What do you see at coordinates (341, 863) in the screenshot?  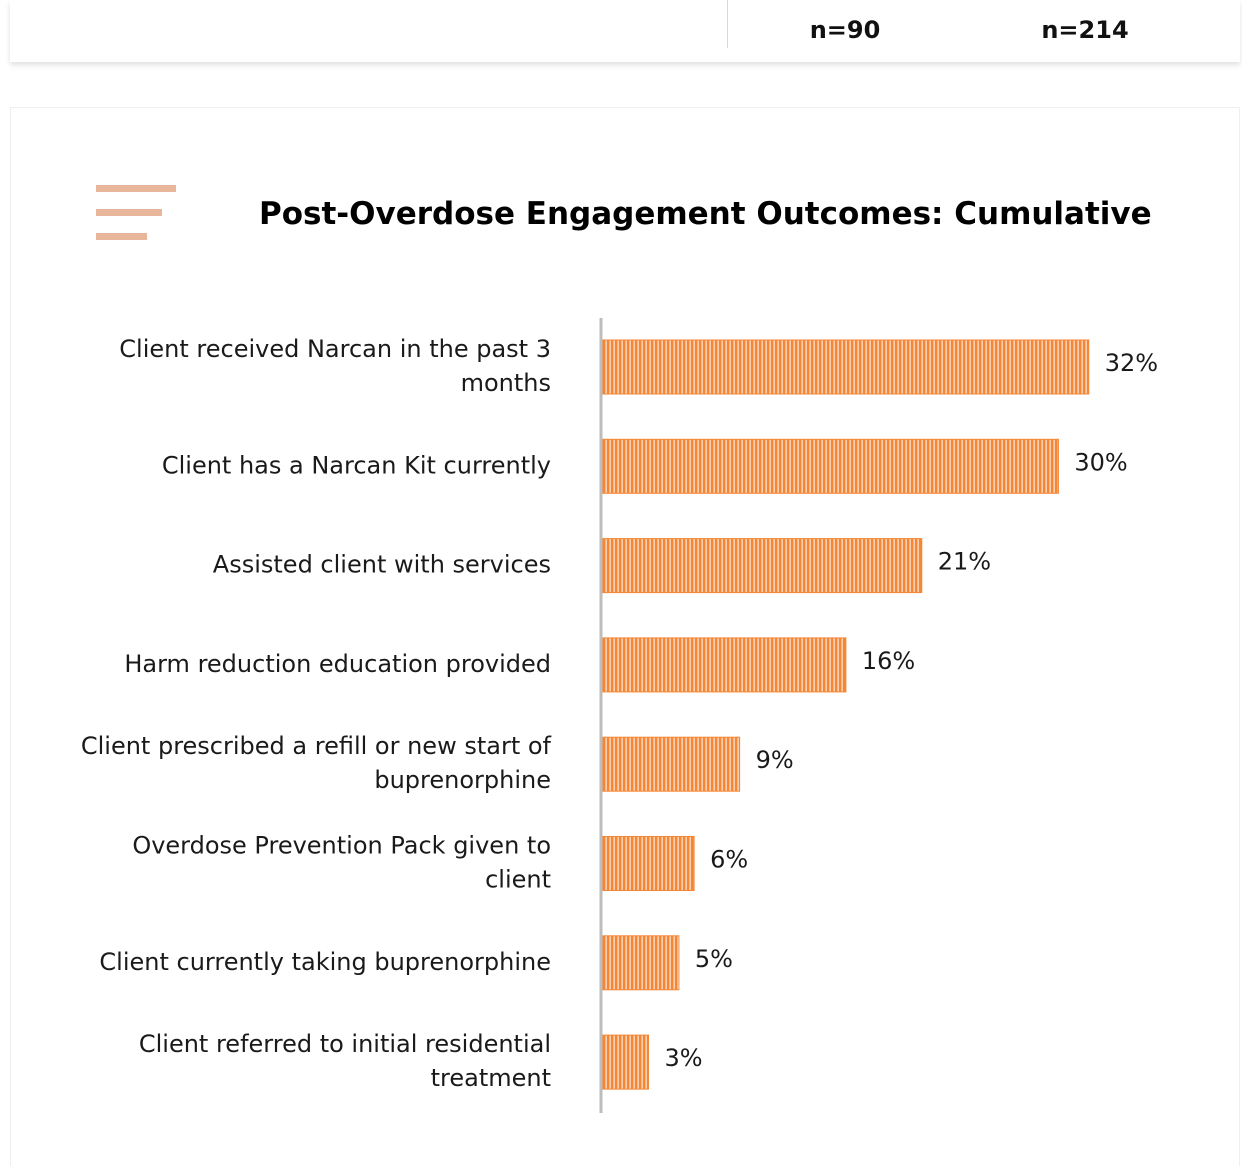 I see `category-label-6: Overdose Prevention Pack given to client` at bounding box center [341, 863].